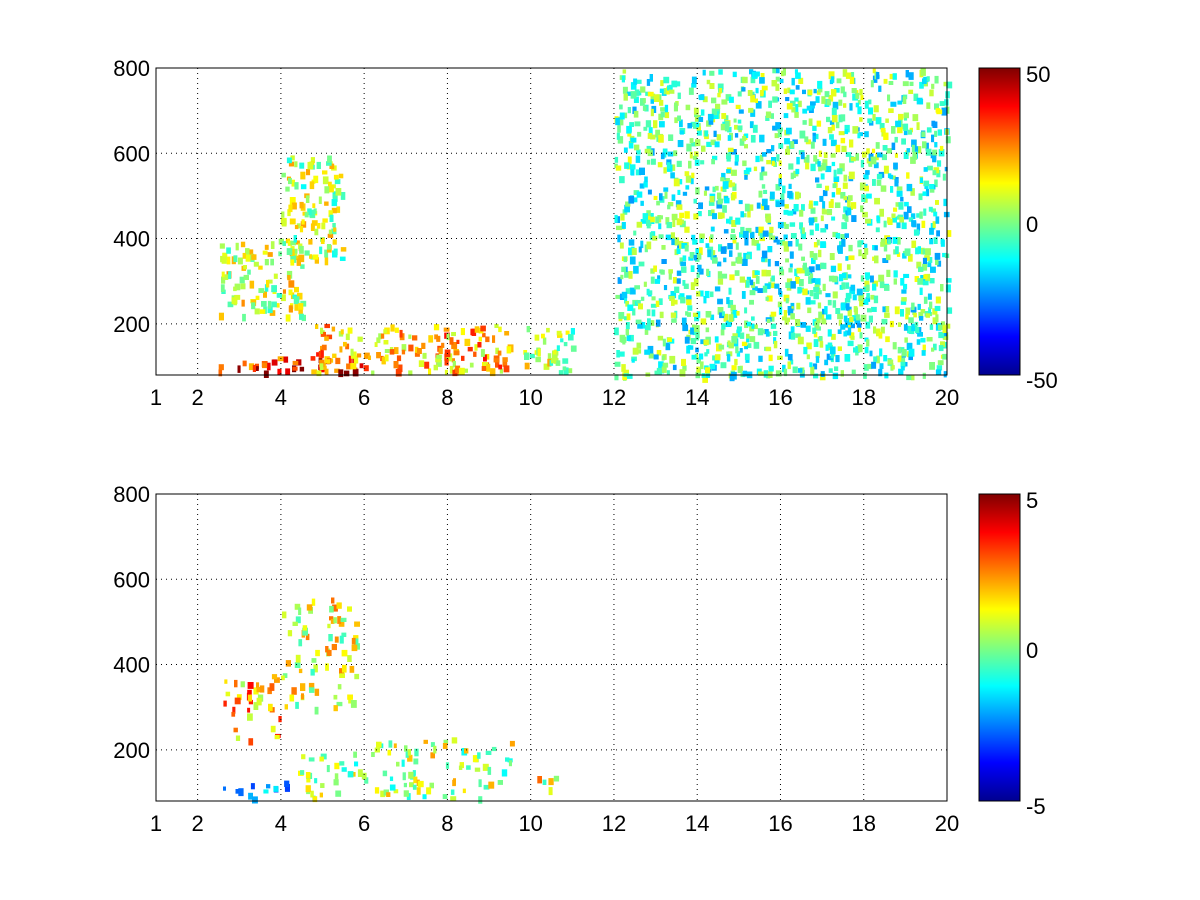  What do you see at coordinates (863, 823) in the screenshot?
I see `x-tick-label: 18` at bounding box center [863, 823].